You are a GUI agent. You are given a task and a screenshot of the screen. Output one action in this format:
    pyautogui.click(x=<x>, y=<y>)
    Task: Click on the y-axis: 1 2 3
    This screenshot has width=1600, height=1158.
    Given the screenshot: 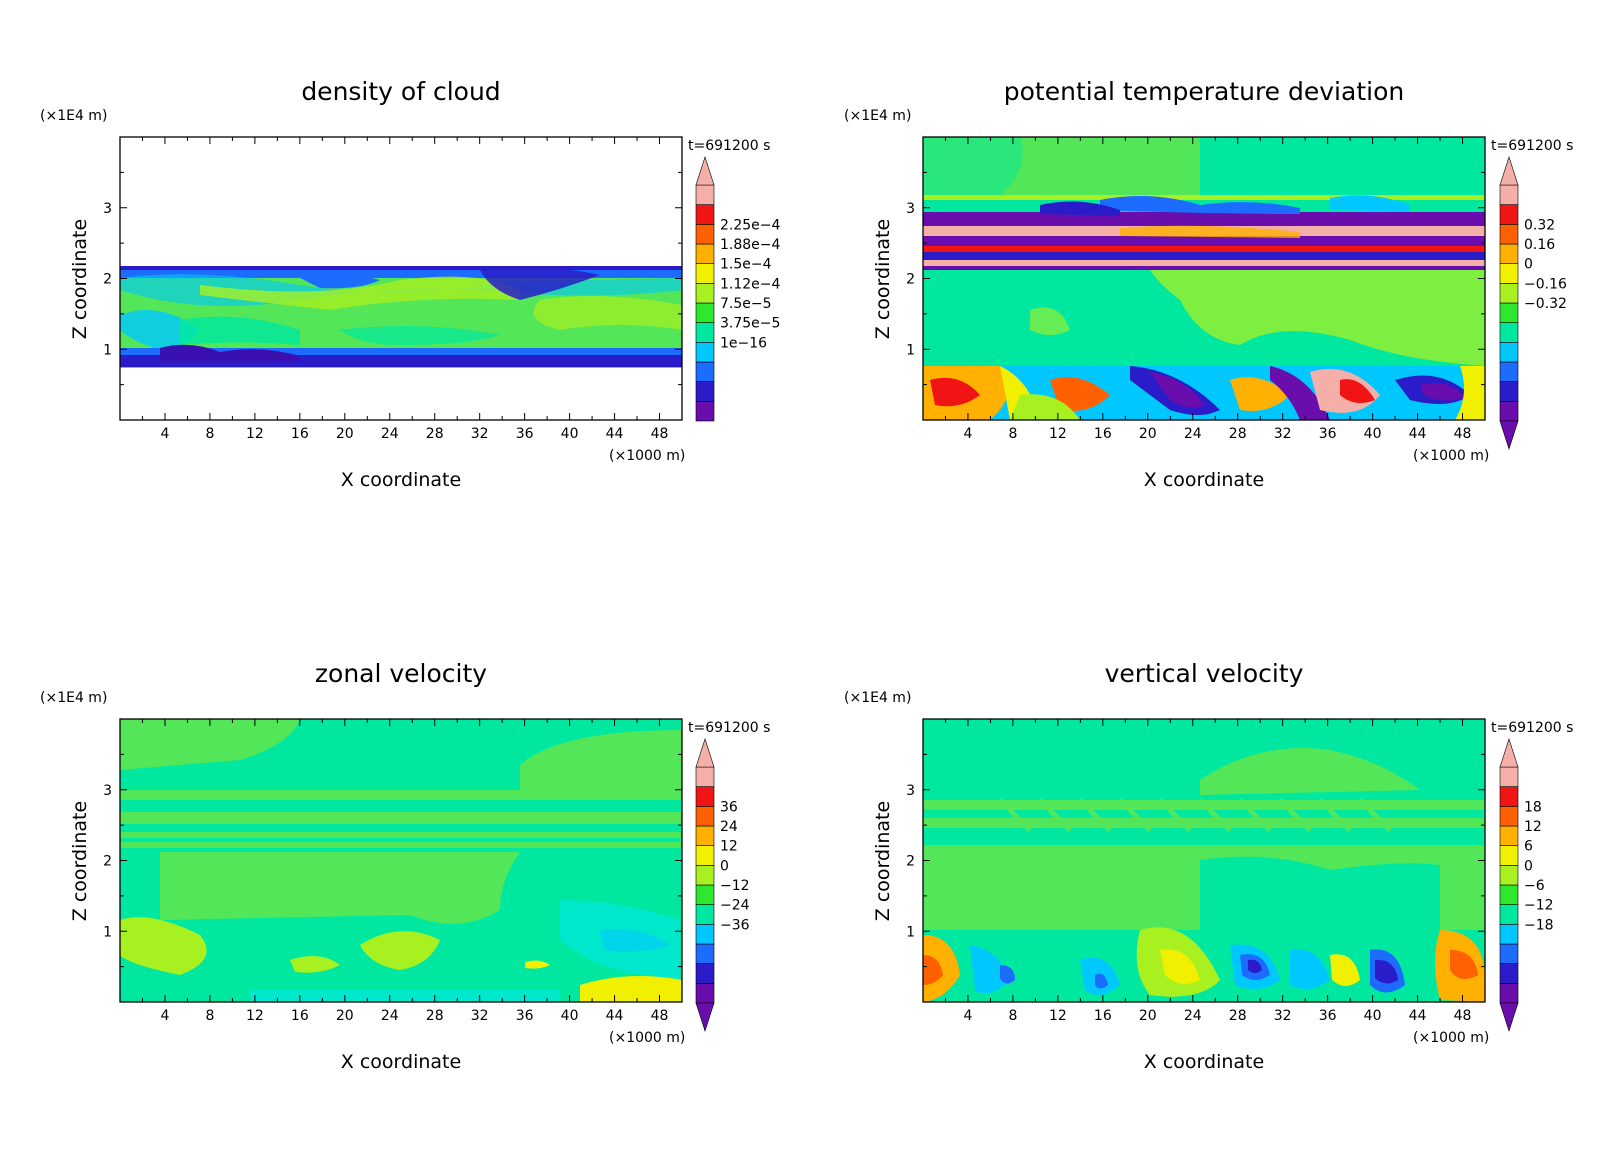 What is the action you would take?
    pyautogui.click(x=392, y=278)
    